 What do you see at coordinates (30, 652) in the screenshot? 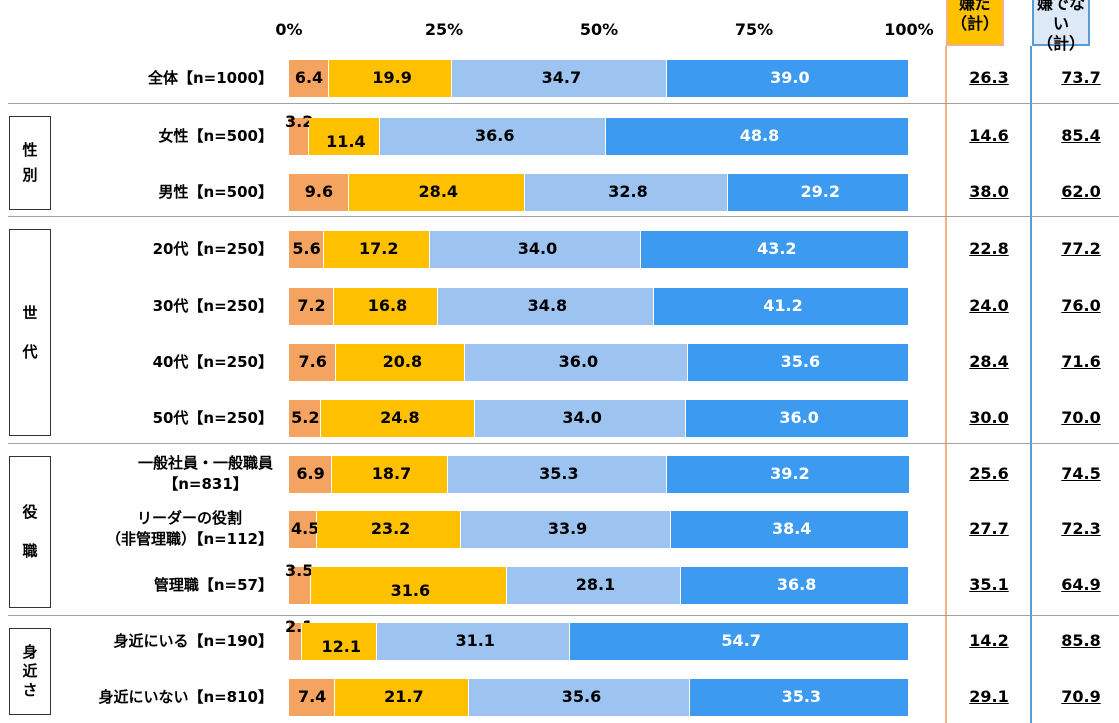
I see `group-proximity-char1: 身` at bounding box center [30, 652].